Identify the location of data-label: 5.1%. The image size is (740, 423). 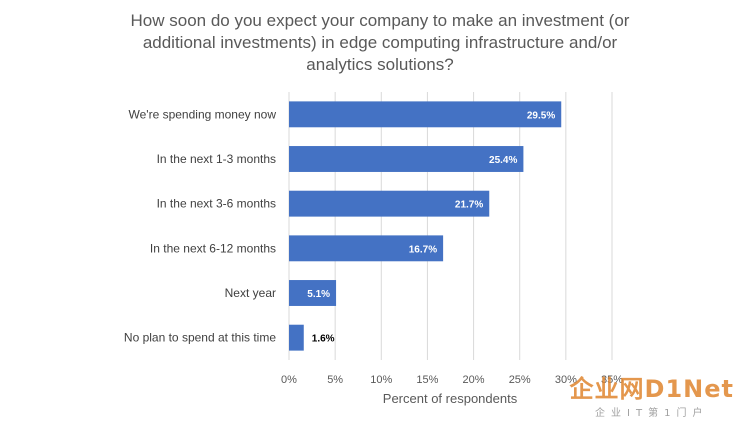
(318, 294).